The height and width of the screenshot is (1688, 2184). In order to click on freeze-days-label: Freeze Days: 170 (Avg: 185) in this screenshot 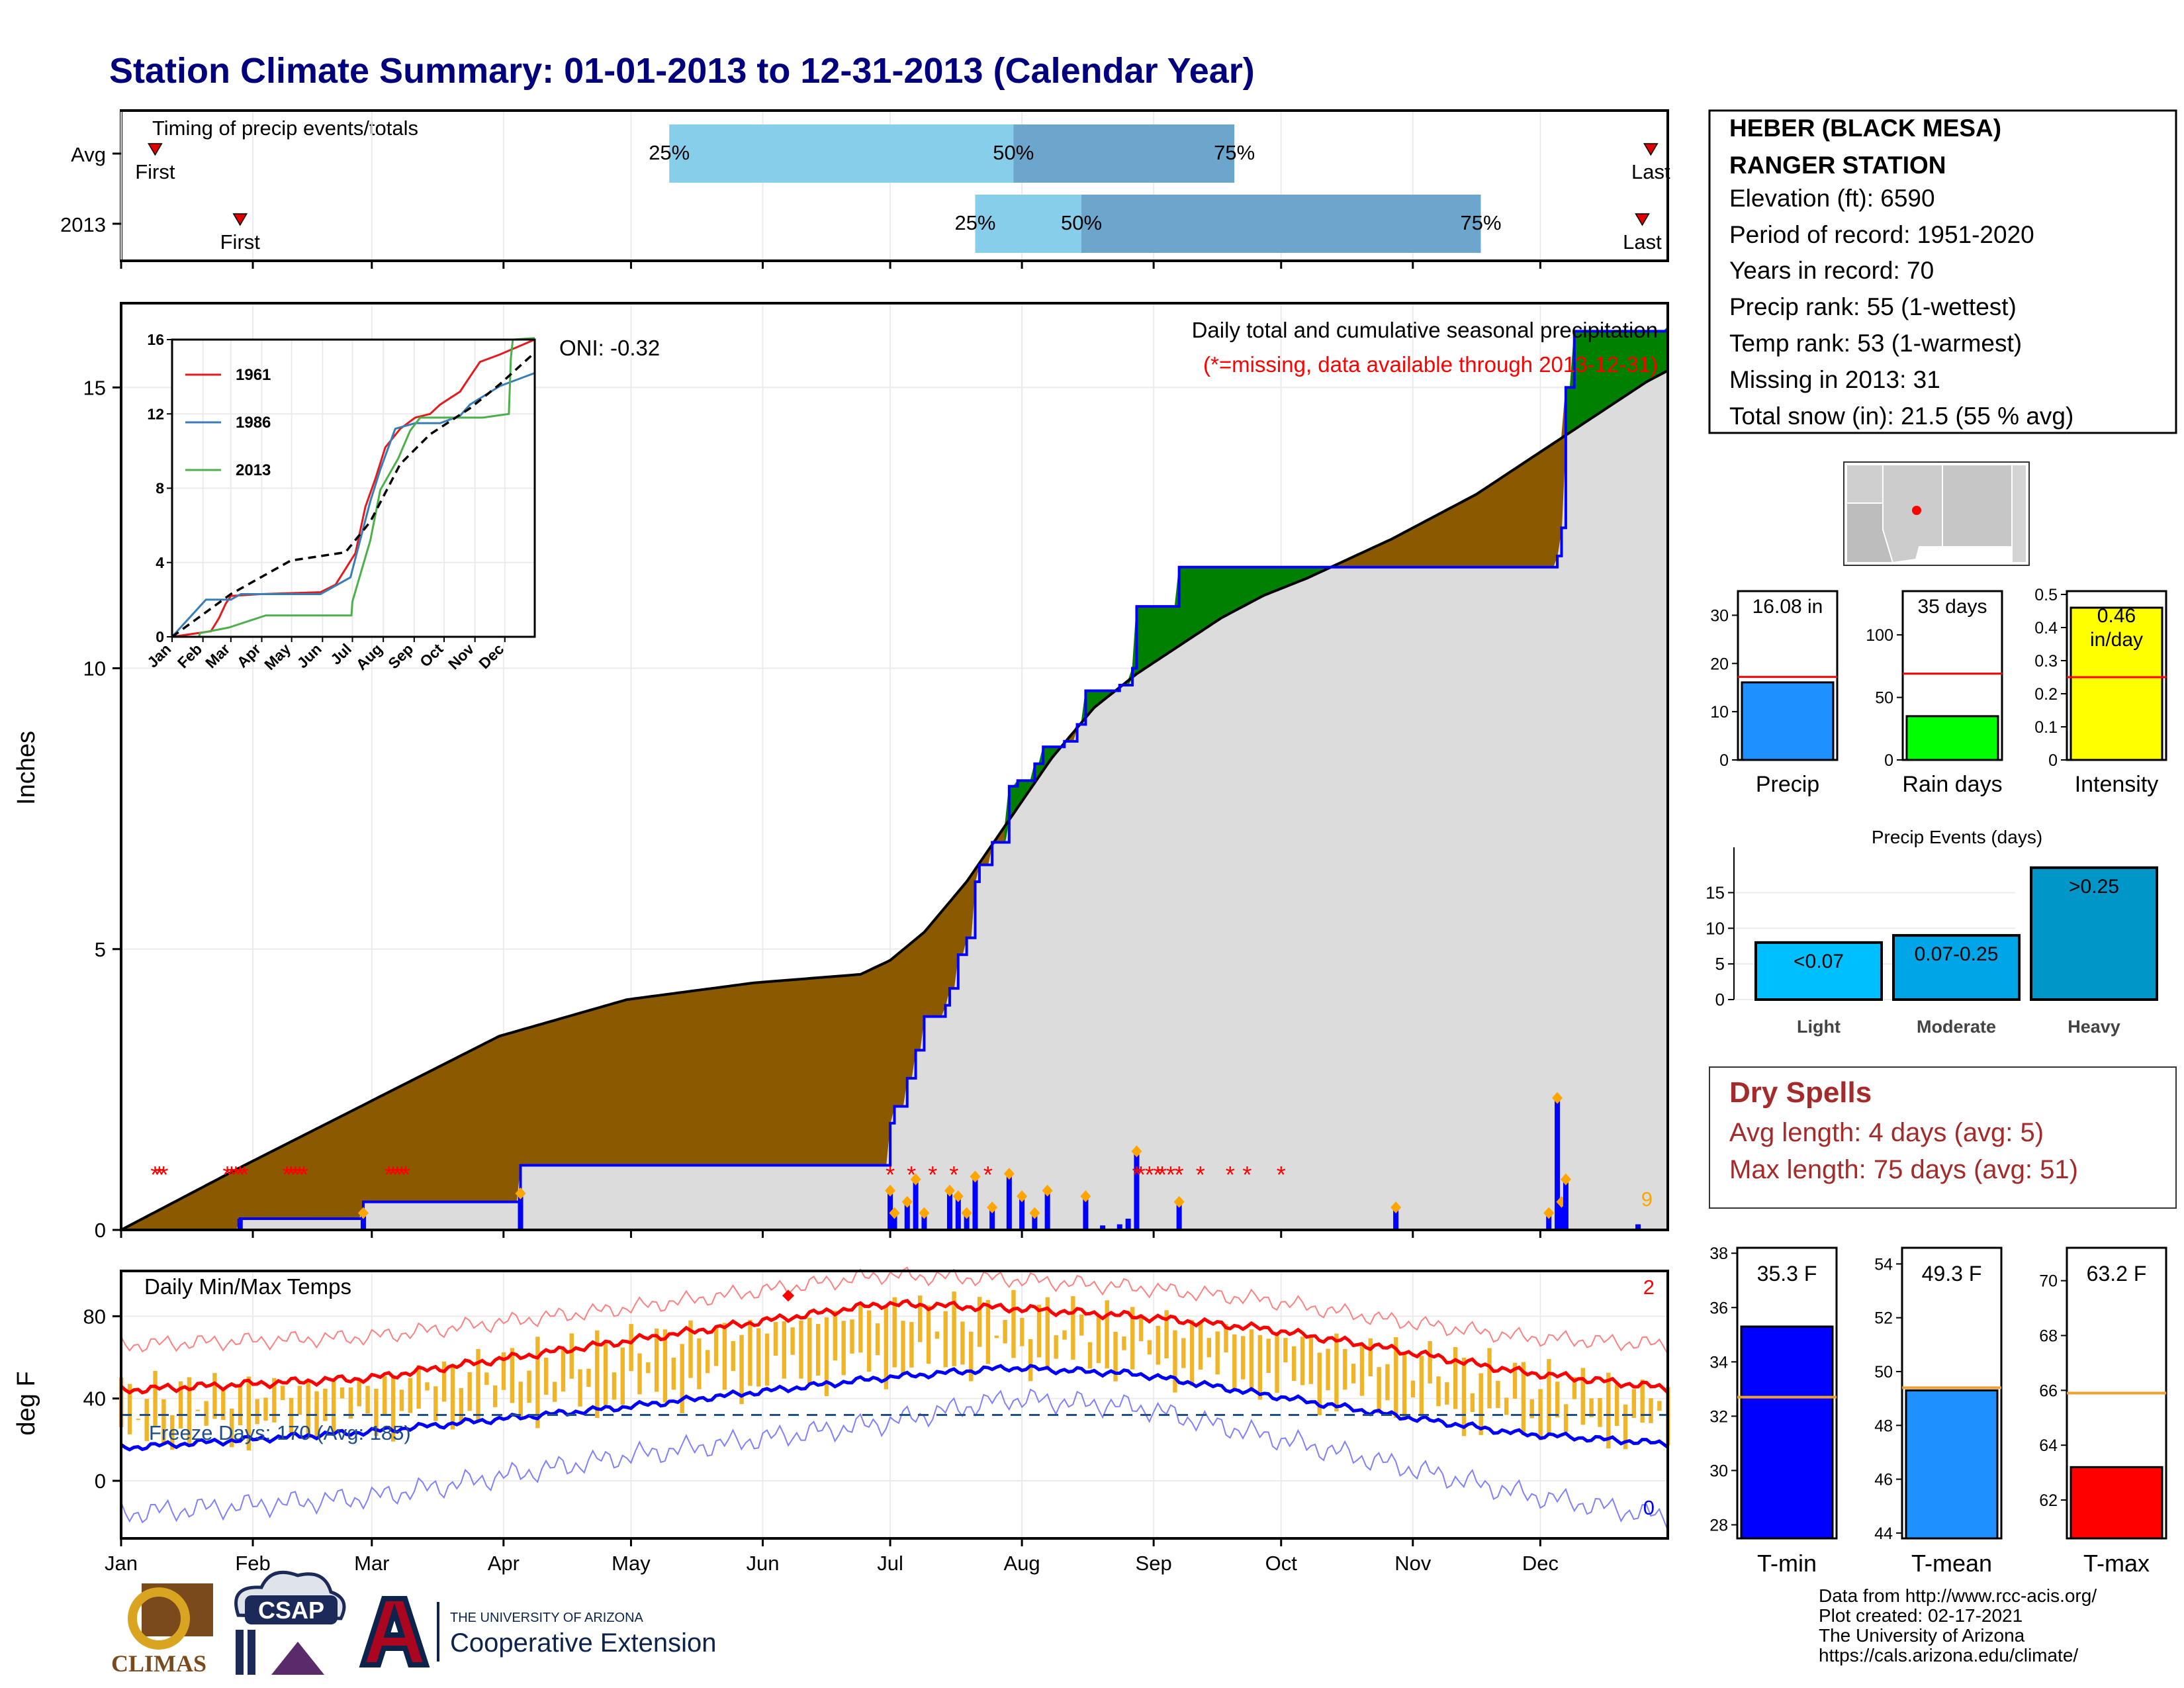, I will do `click(280, 1432)`.